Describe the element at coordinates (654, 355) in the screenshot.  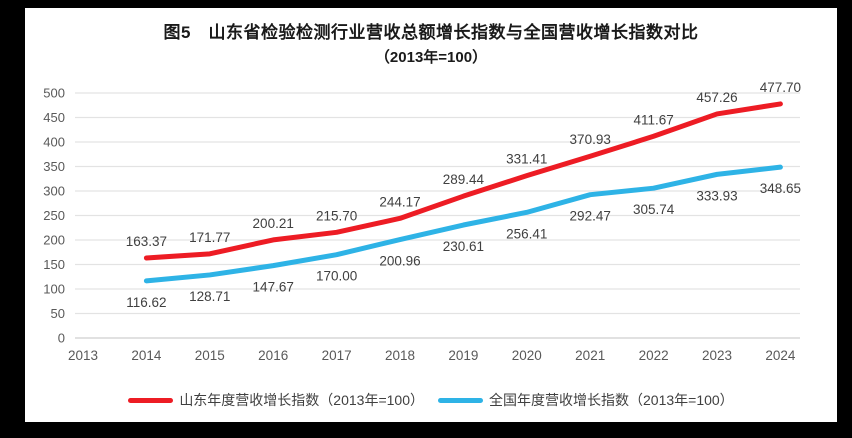
I see `x-axis-tick-label: 2022` at that location.